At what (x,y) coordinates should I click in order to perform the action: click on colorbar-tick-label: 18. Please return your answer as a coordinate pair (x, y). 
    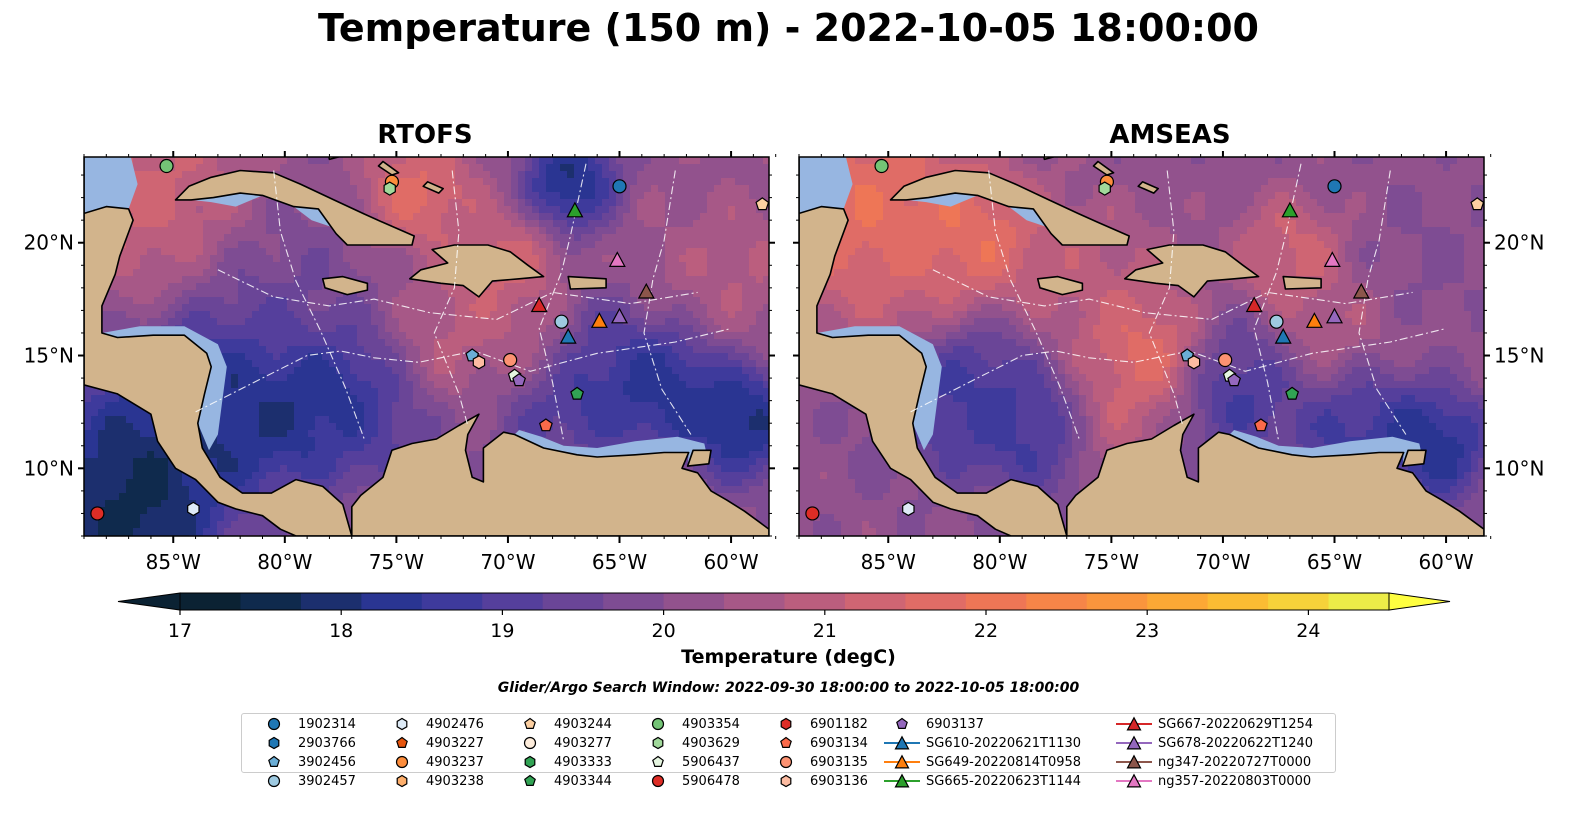
    Looking at the image, I should click on (341, 631).